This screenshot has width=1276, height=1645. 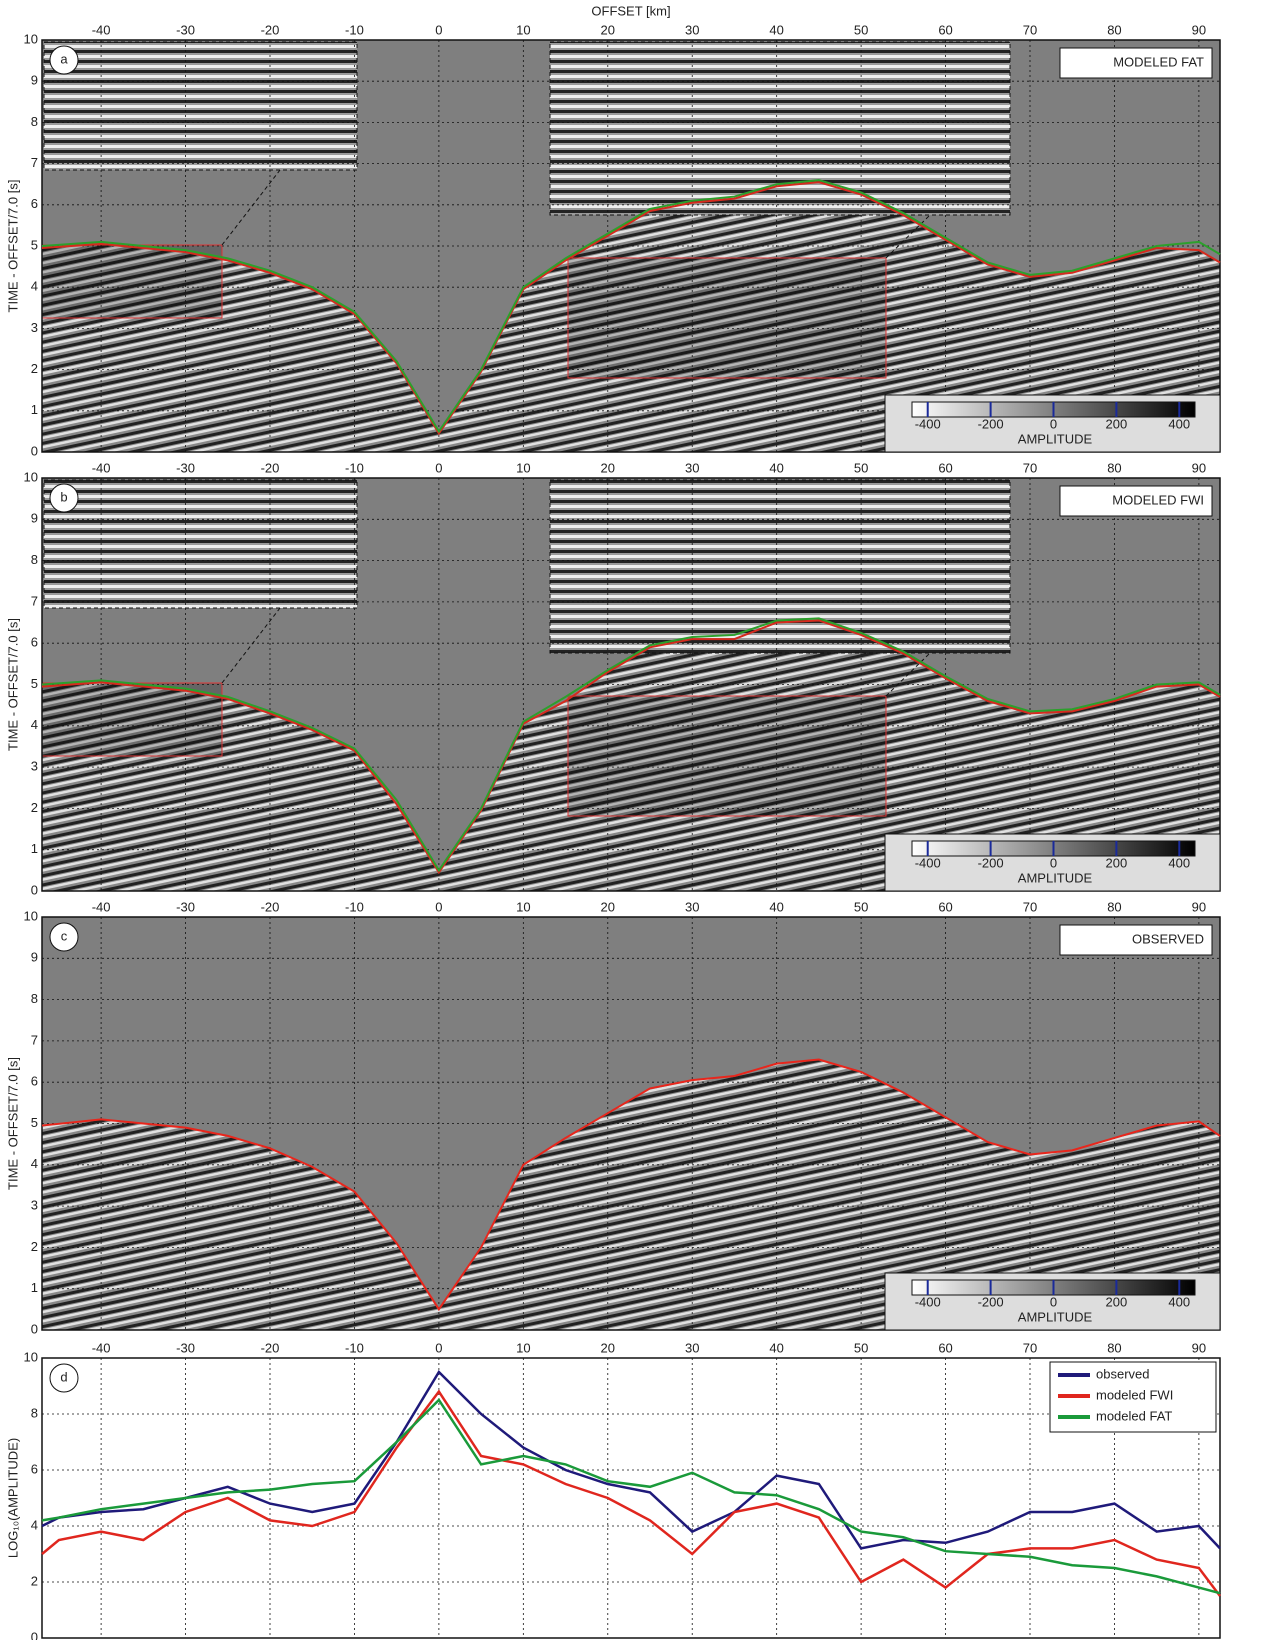 What do you see at coordinates (1117, 862) in the screenshot?
I see `colorbar-tick-label: 200` at bounding box center [1117, 862].